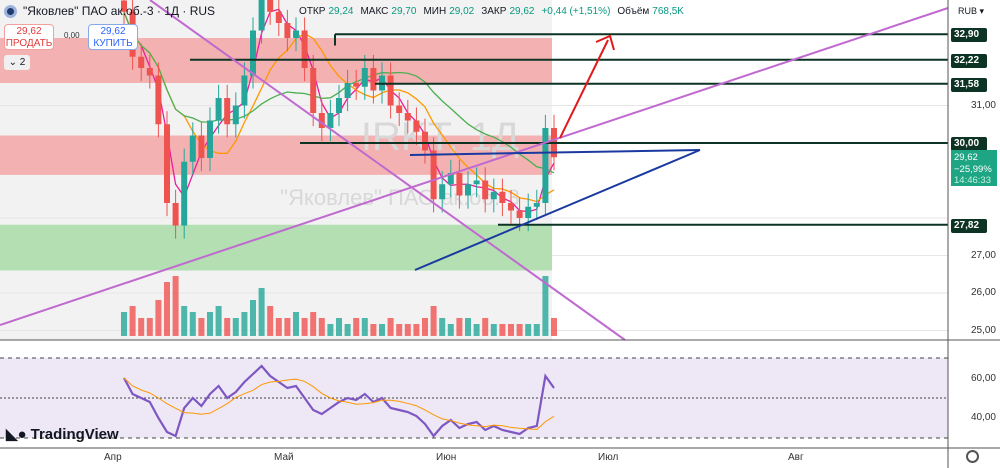  Describe the element at coordinates (796, 457) in the screenshot. I see `time-tick: Авг` at that location.